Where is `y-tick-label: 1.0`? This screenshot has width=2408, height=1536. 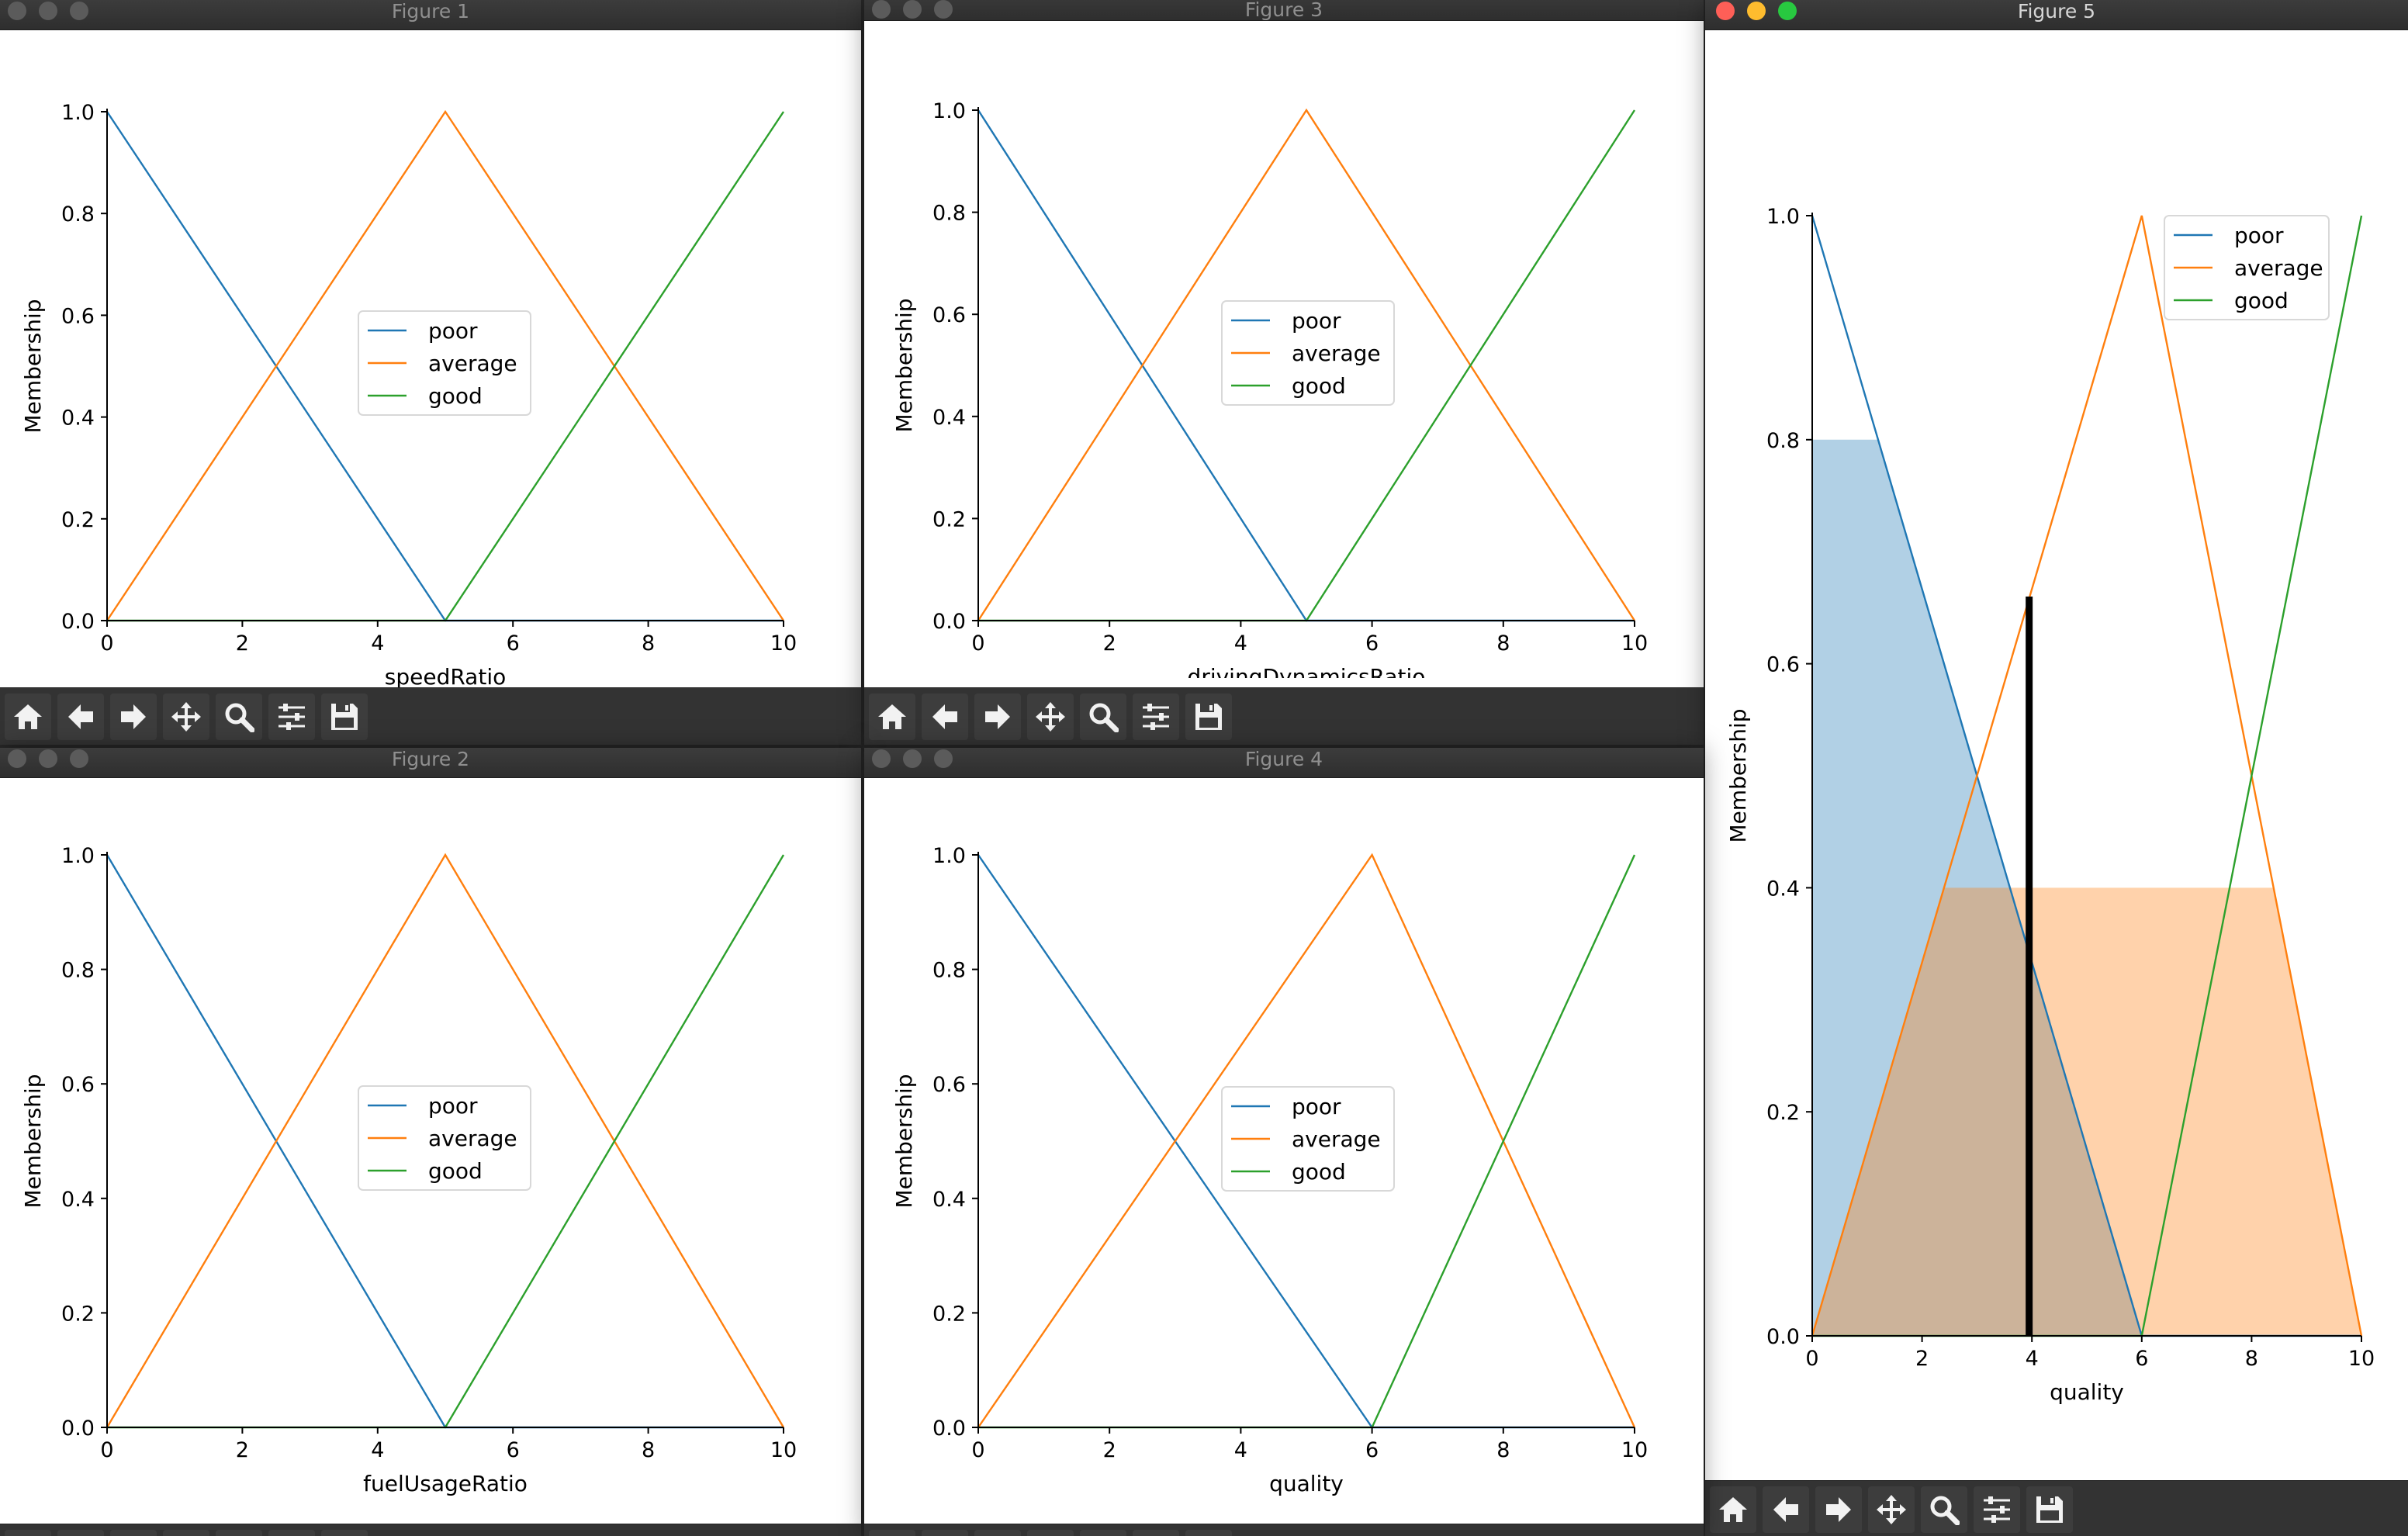 y-tick-label: 1.0 is located at coordinates (78, 113).